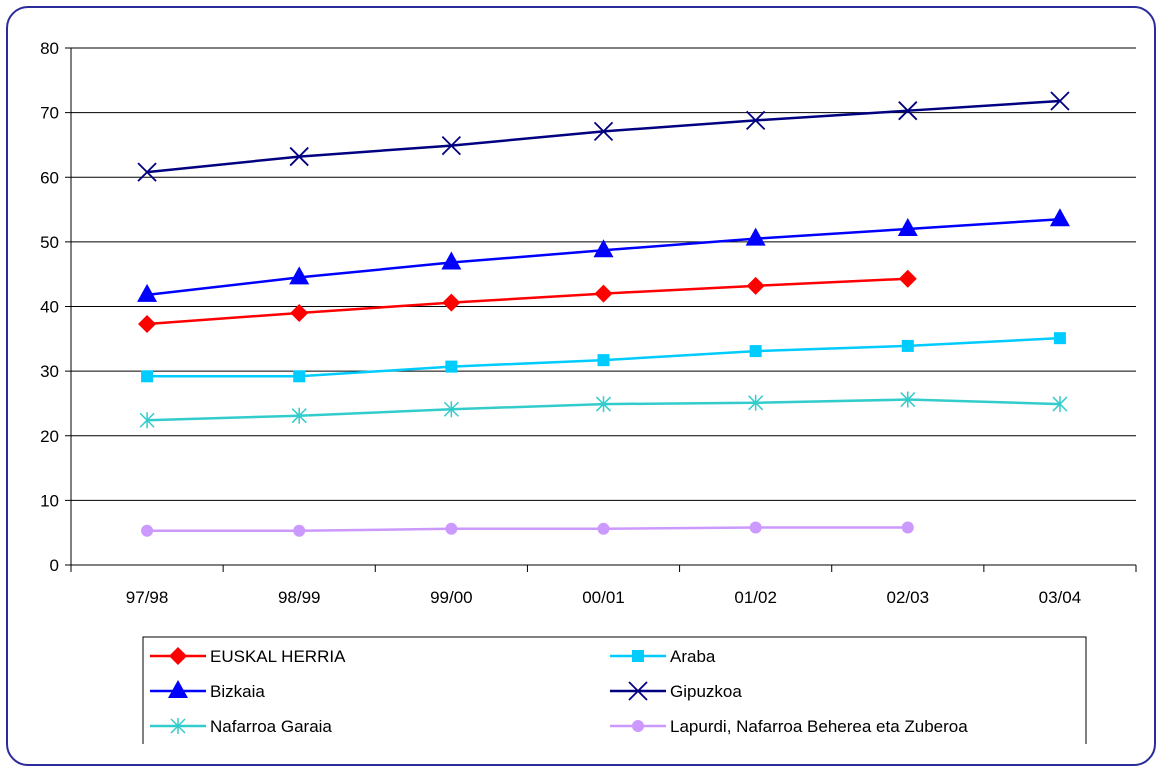 This screenshot has width=1163, height=766. Describe the element at coordinates (693, 656) in the screenshot. I see `legend-label: Araba` at that location.